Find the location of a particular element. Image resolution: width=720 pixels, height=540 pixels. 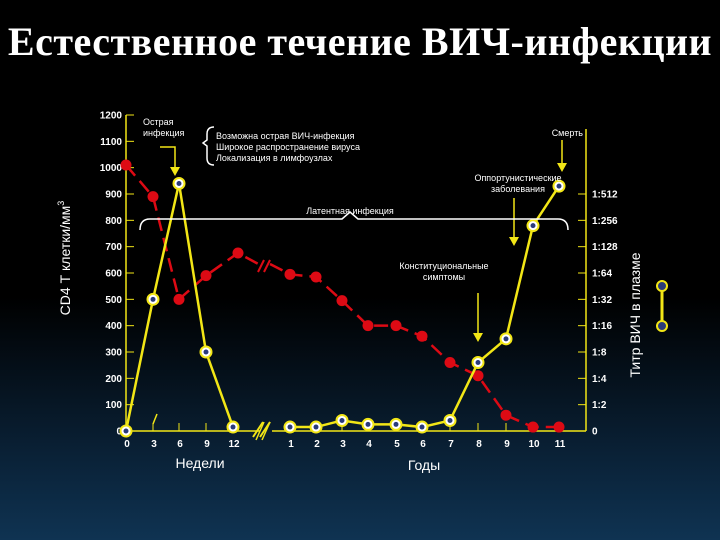

x-tick-label: 10 is located at coordinates (534, 444).